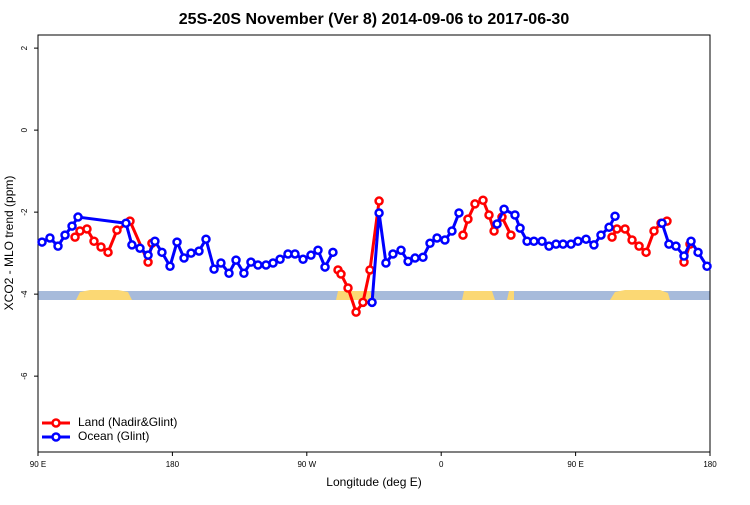 This screenshot has height=505, width=750. Describe the element at coordinates (9, 243) in the screenshot. I see `y-axis-title: XCO2 - MLO trend (ppm)` at that location.